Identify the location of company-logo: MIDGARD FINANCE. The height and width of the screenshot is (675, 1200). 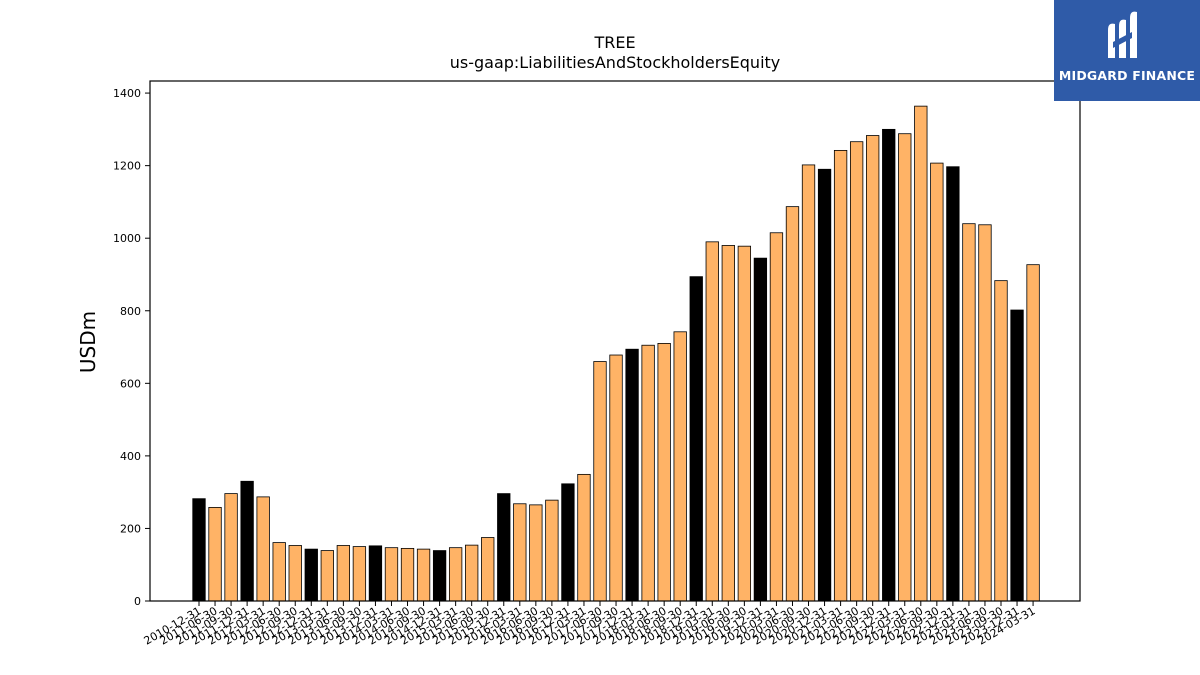
(1127, 50).